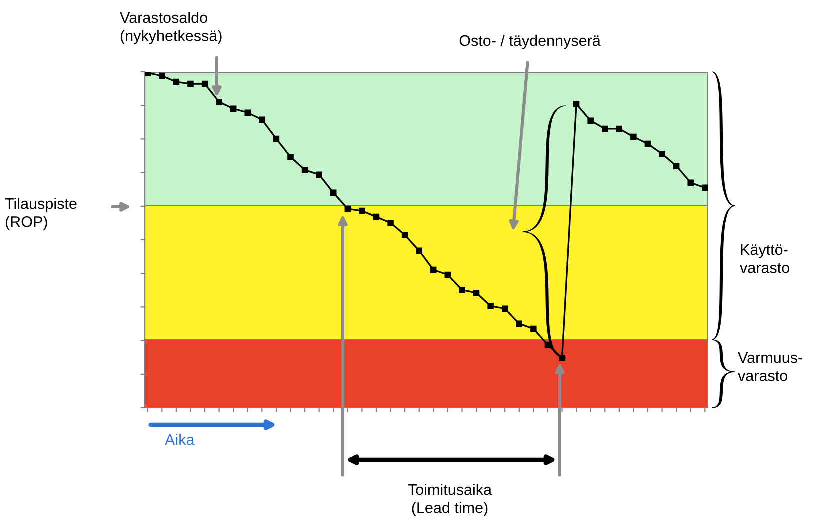  Describe the element at coordinates (450, 500) in the screenshot. I see `text: Toimitusaika (Lead time)` at that location.